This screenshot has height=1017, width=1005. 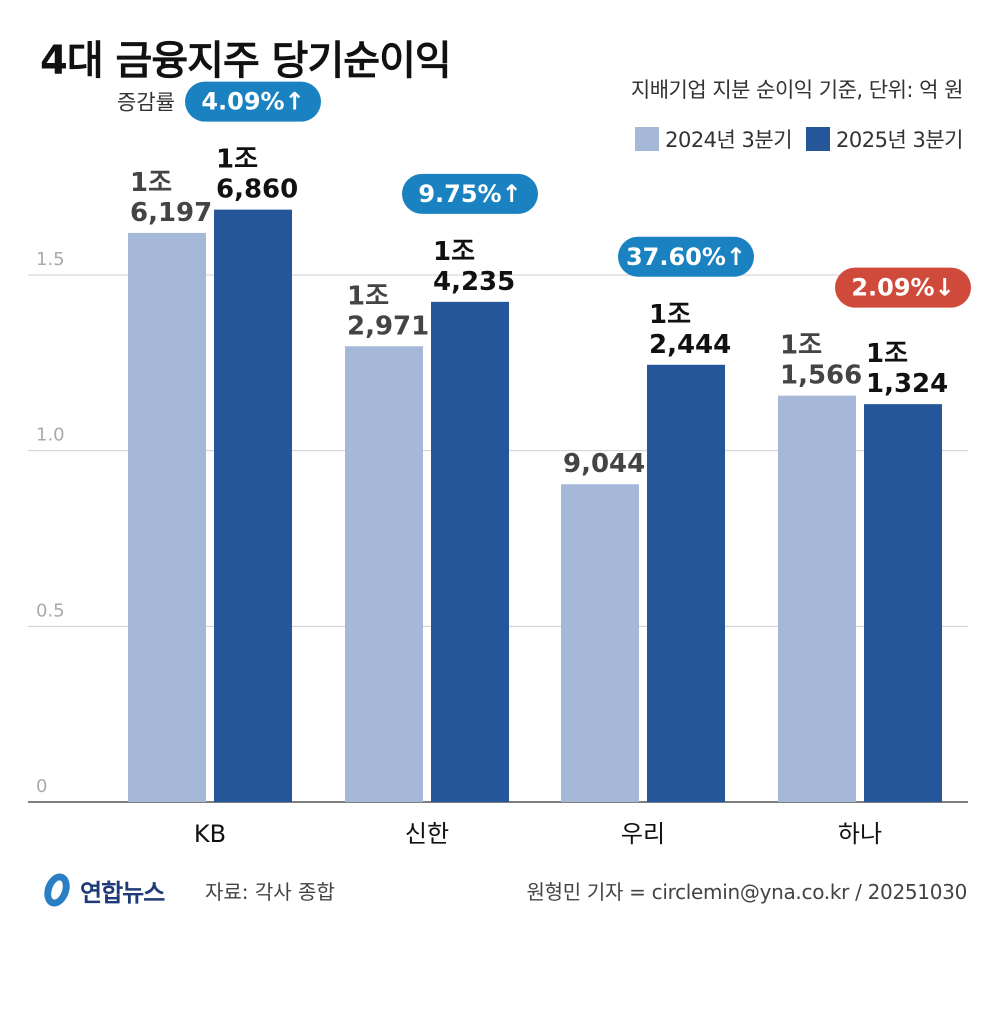 What do you see at coordinates (50, 435) in the screenshot?
I see `y-tick-label: 1.0` at bounding box center [50, 435].